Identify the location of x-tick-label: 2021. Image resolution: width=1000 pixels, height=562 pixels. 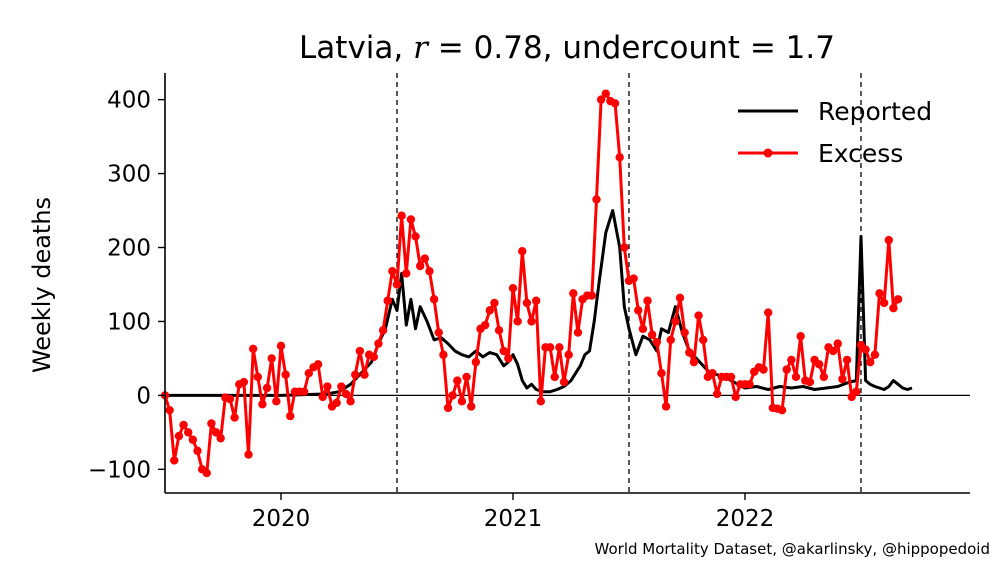
(513, 519).